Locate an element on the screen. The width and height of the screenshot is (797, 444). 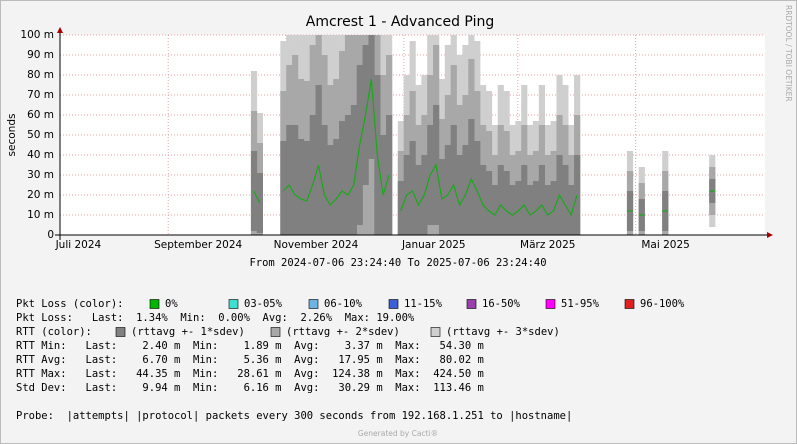
y-tick-label: 80 m is located at coordinates (40, 75).